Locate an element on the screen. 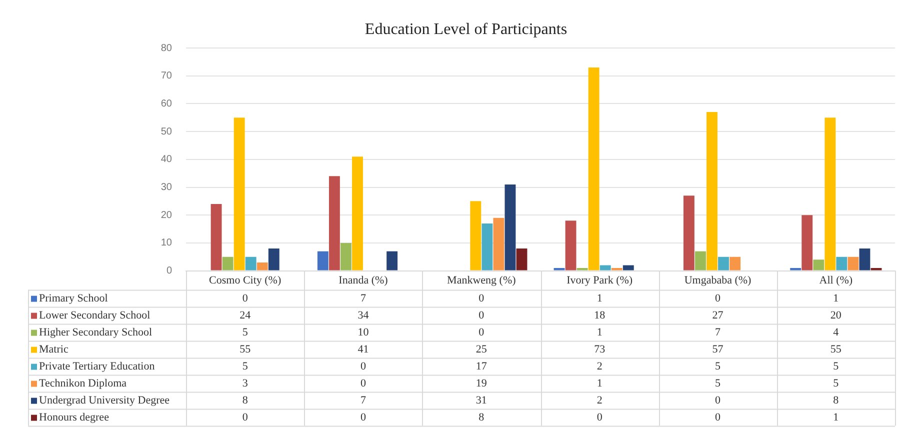  data-label: 41 is located at coordinates (363, 350).